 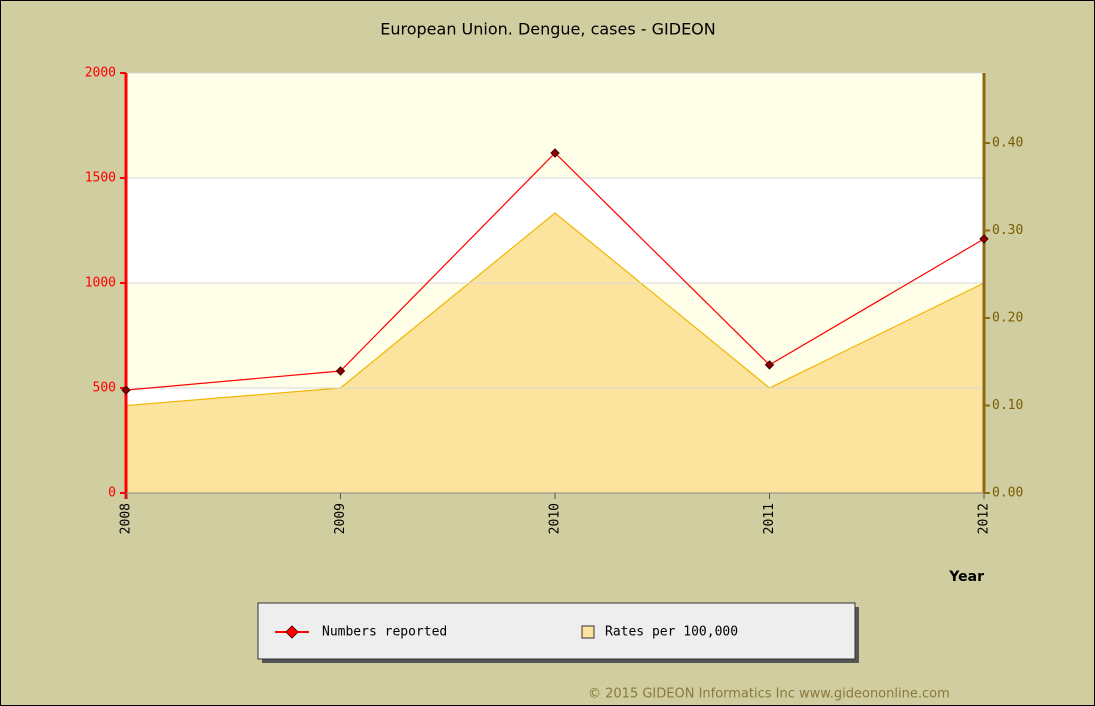 What do you see at coordinates (555, 125) in the screenshot?
I see `grid-band` at bounding box center [555, 125].